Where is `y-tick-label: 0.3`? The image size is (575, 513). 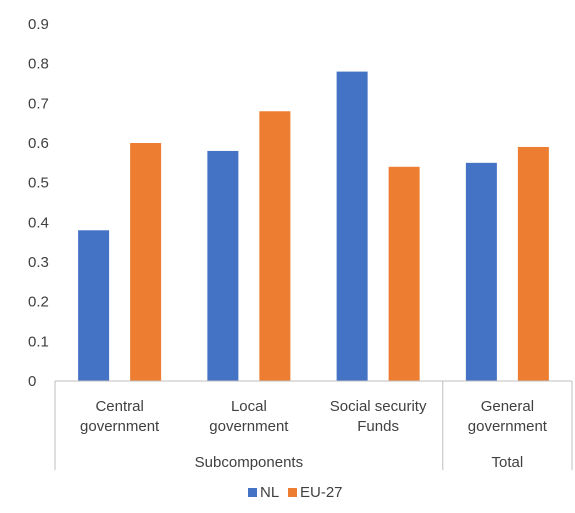
y-tick-label: 0.3 is located at coordinates (38, 262).